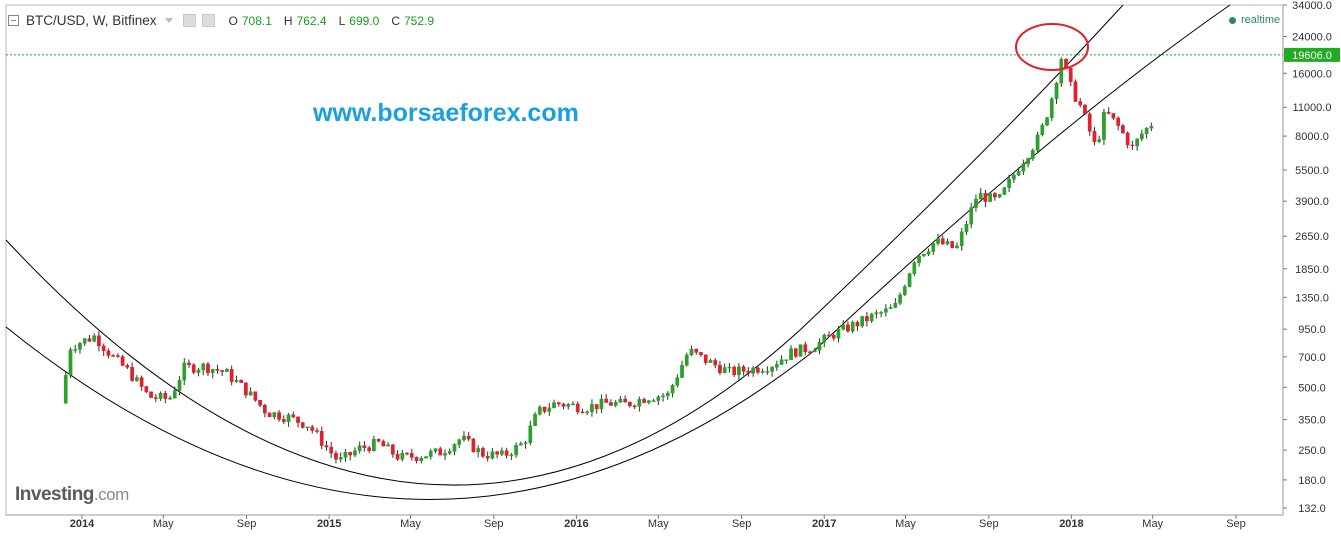  Describe the element at coordinates (91, 20) in the screenshot. I see `symbol-label: BTC/USD, W, Bitfinex` at that location.